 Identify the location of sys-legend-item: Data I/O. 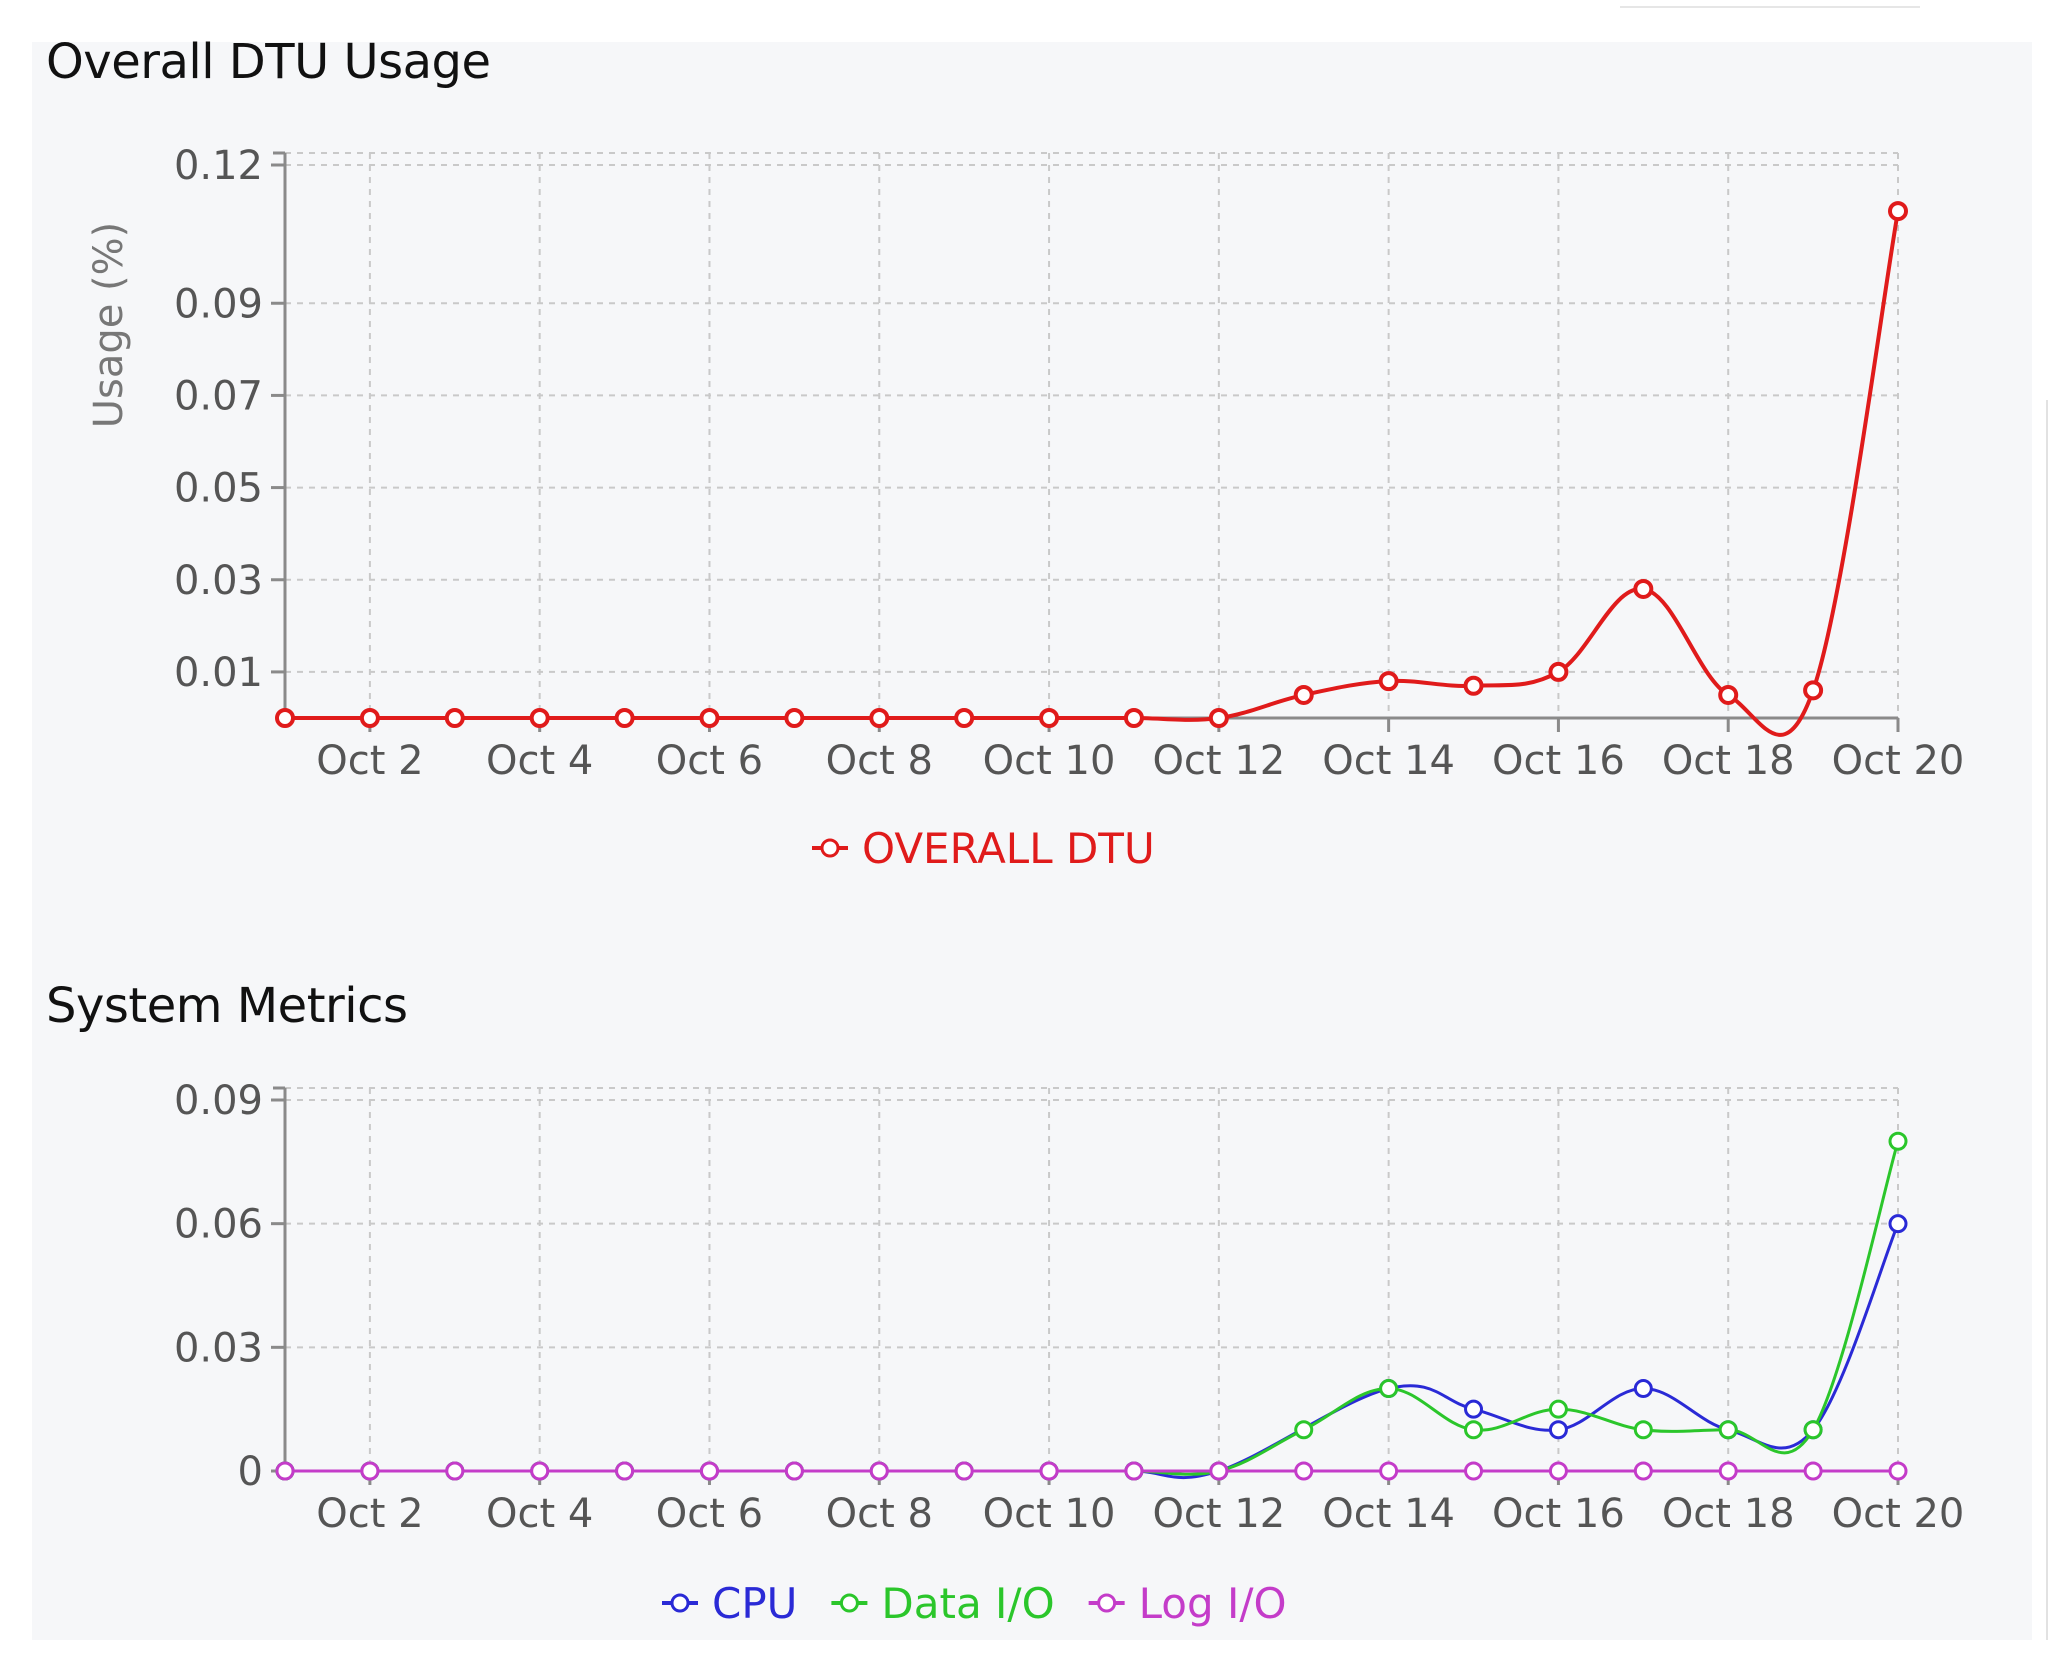
(943, 1603).